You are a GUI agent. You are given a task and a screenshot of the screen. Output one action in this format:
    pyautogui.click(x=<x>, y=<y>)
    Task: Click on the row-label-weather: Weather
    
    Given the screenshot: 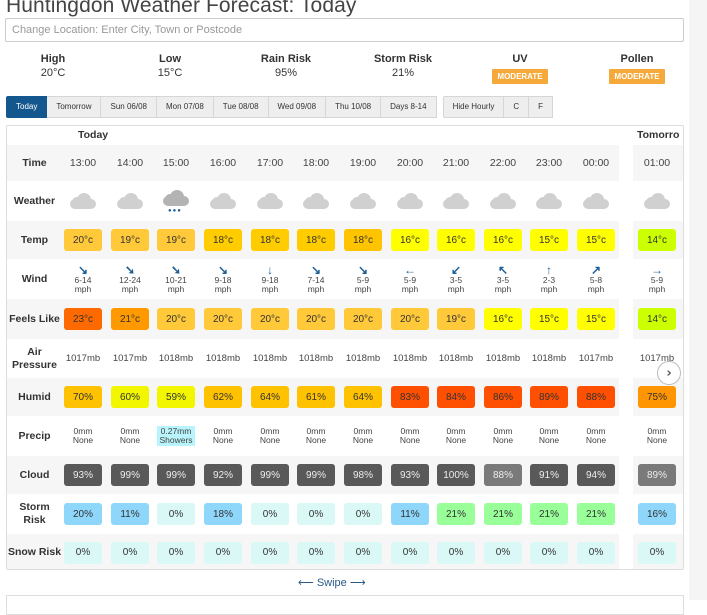 What is the action you would take?
    pyautogui.click(x=34, y=200)
    